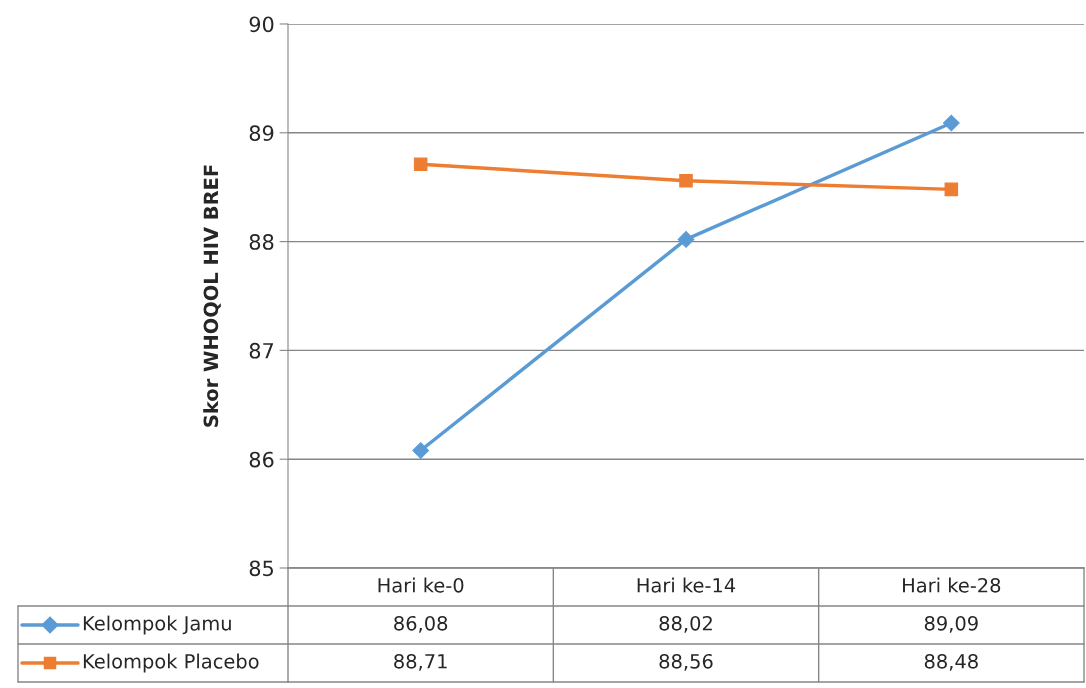 This screenshot has width=1086, height=688. Describe the element at coordinates (261, 242) in the screenshot. I see `y-tick-label: 88` at that location.